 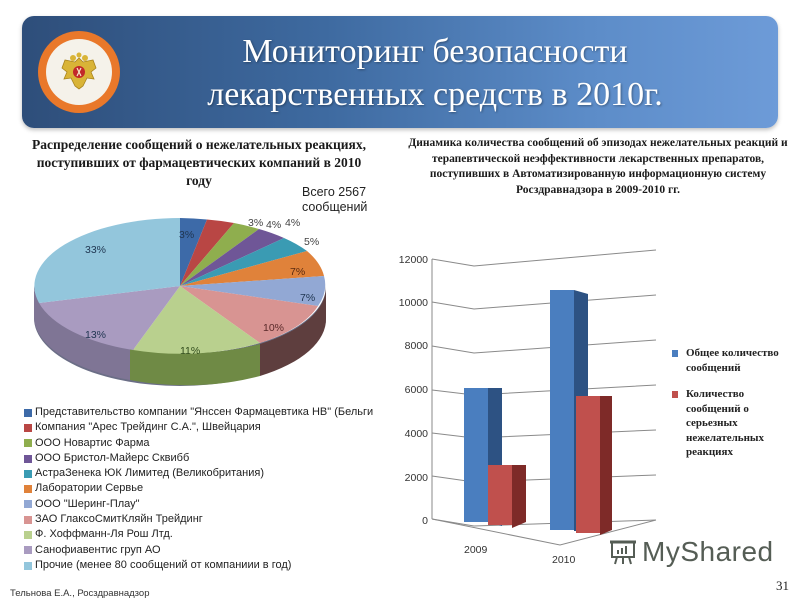 I want to click on y-tick-8000: 8000, so click(x=417, y=346).